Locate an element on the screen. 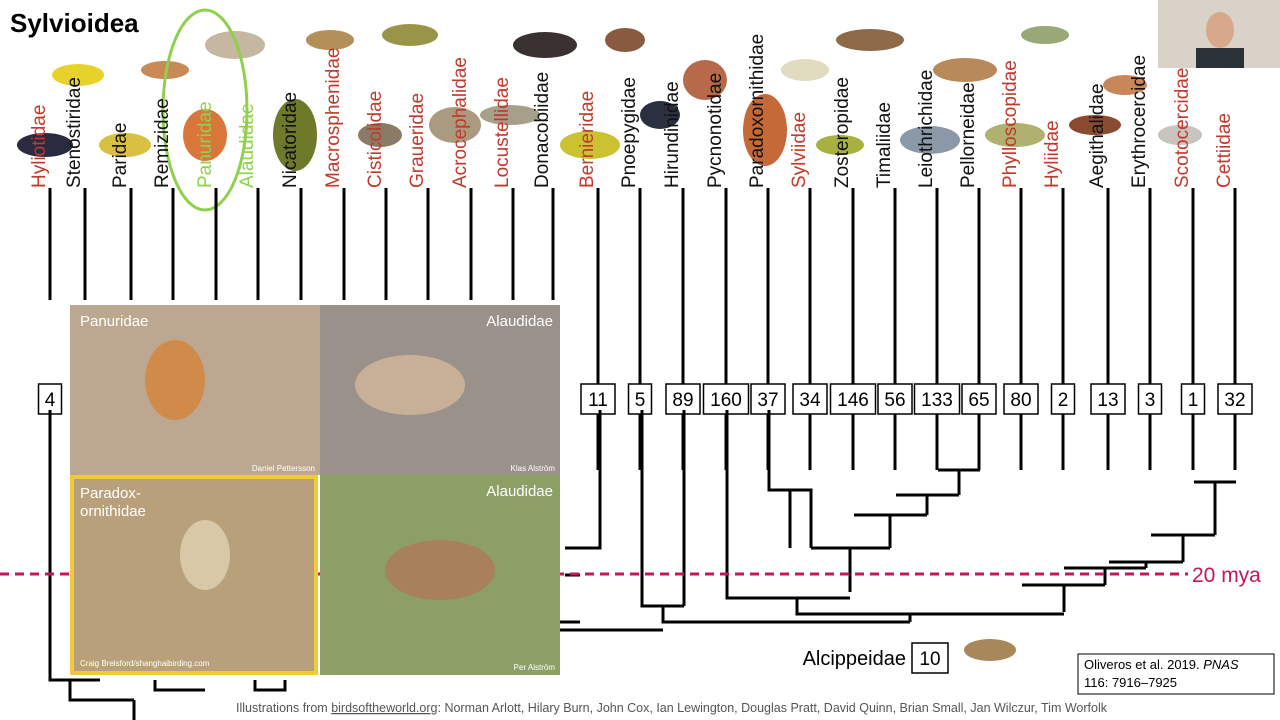 Image resolution: width=1280 pixels, height=720 pixels. citation-ref: 116: 7916–7925 is located at coordinates (1130, 682).